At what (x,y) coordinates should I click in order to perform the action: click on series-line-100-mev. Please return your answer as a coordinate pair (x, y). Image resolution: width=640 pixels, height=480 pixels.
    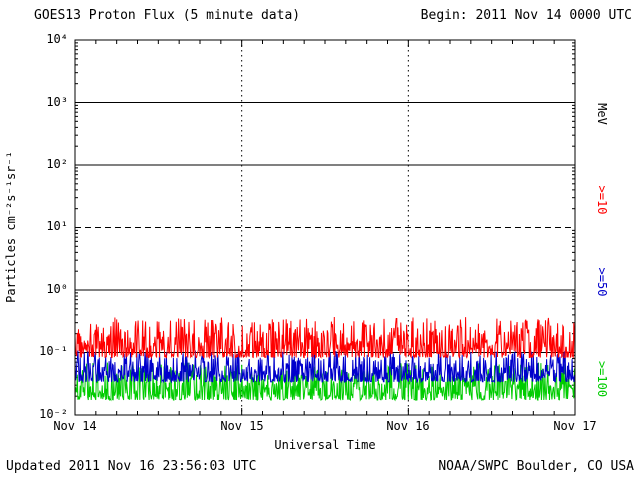
    Looking at the image, I should click on (325, 382).